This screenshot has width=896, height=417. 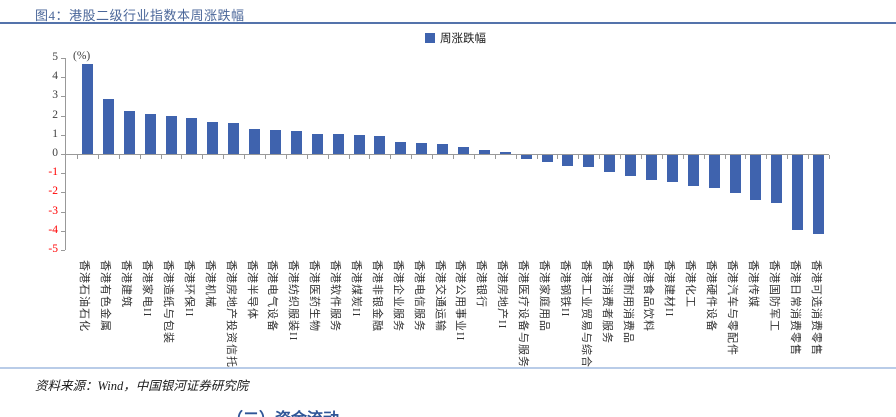 I want to click on category-label-text: 香港工业贸易与综合, so click(x=585, y=314).